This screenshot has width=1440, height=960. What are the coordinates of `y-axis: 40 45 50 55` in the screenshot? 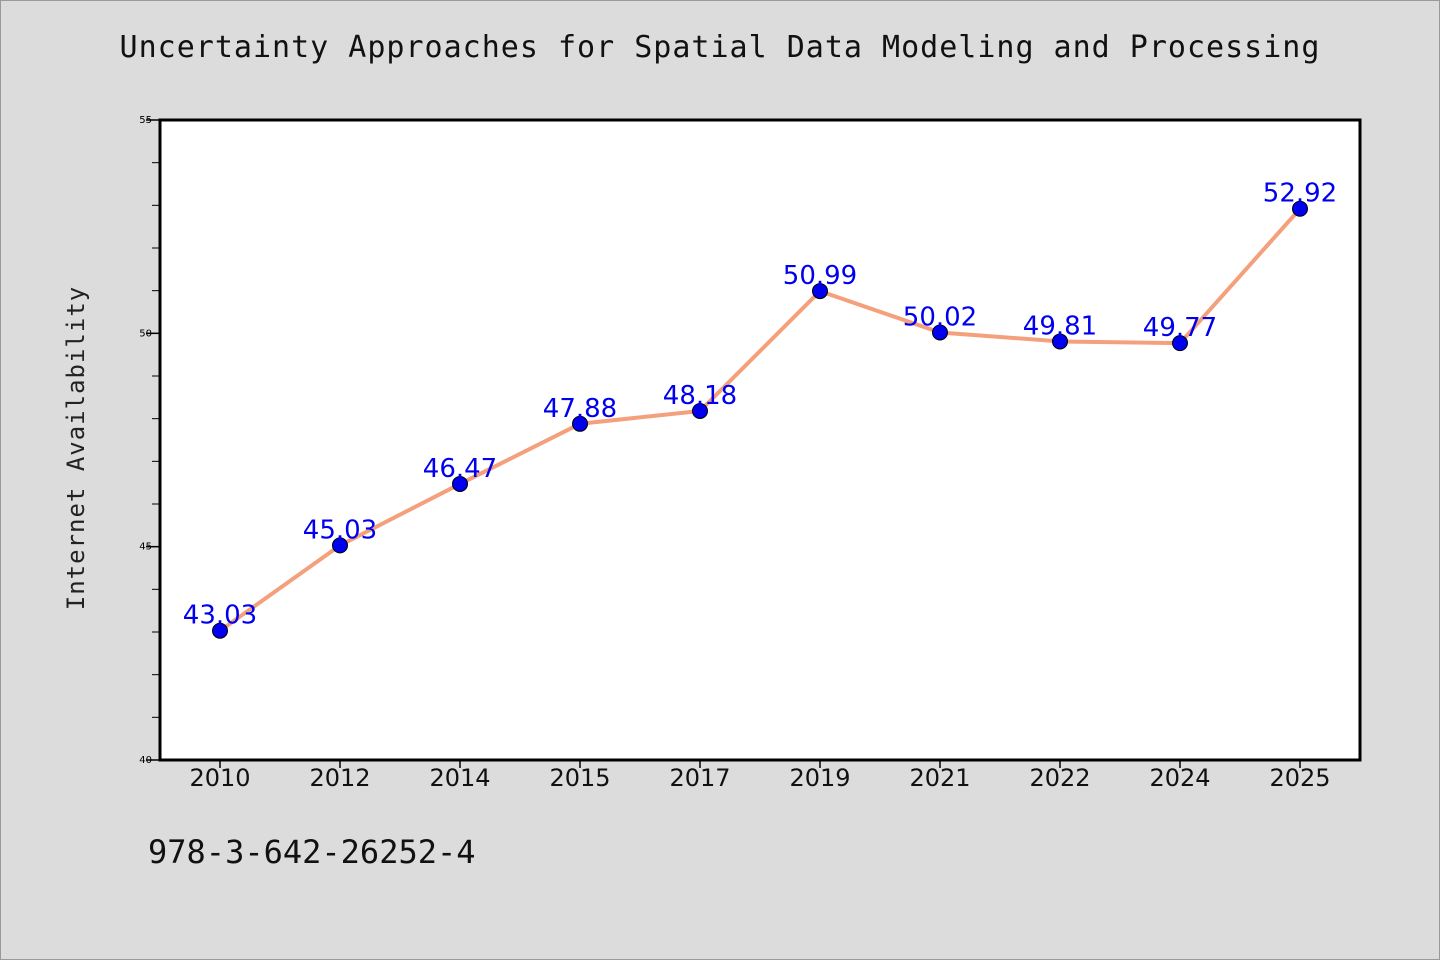 It's located at (149, 440).